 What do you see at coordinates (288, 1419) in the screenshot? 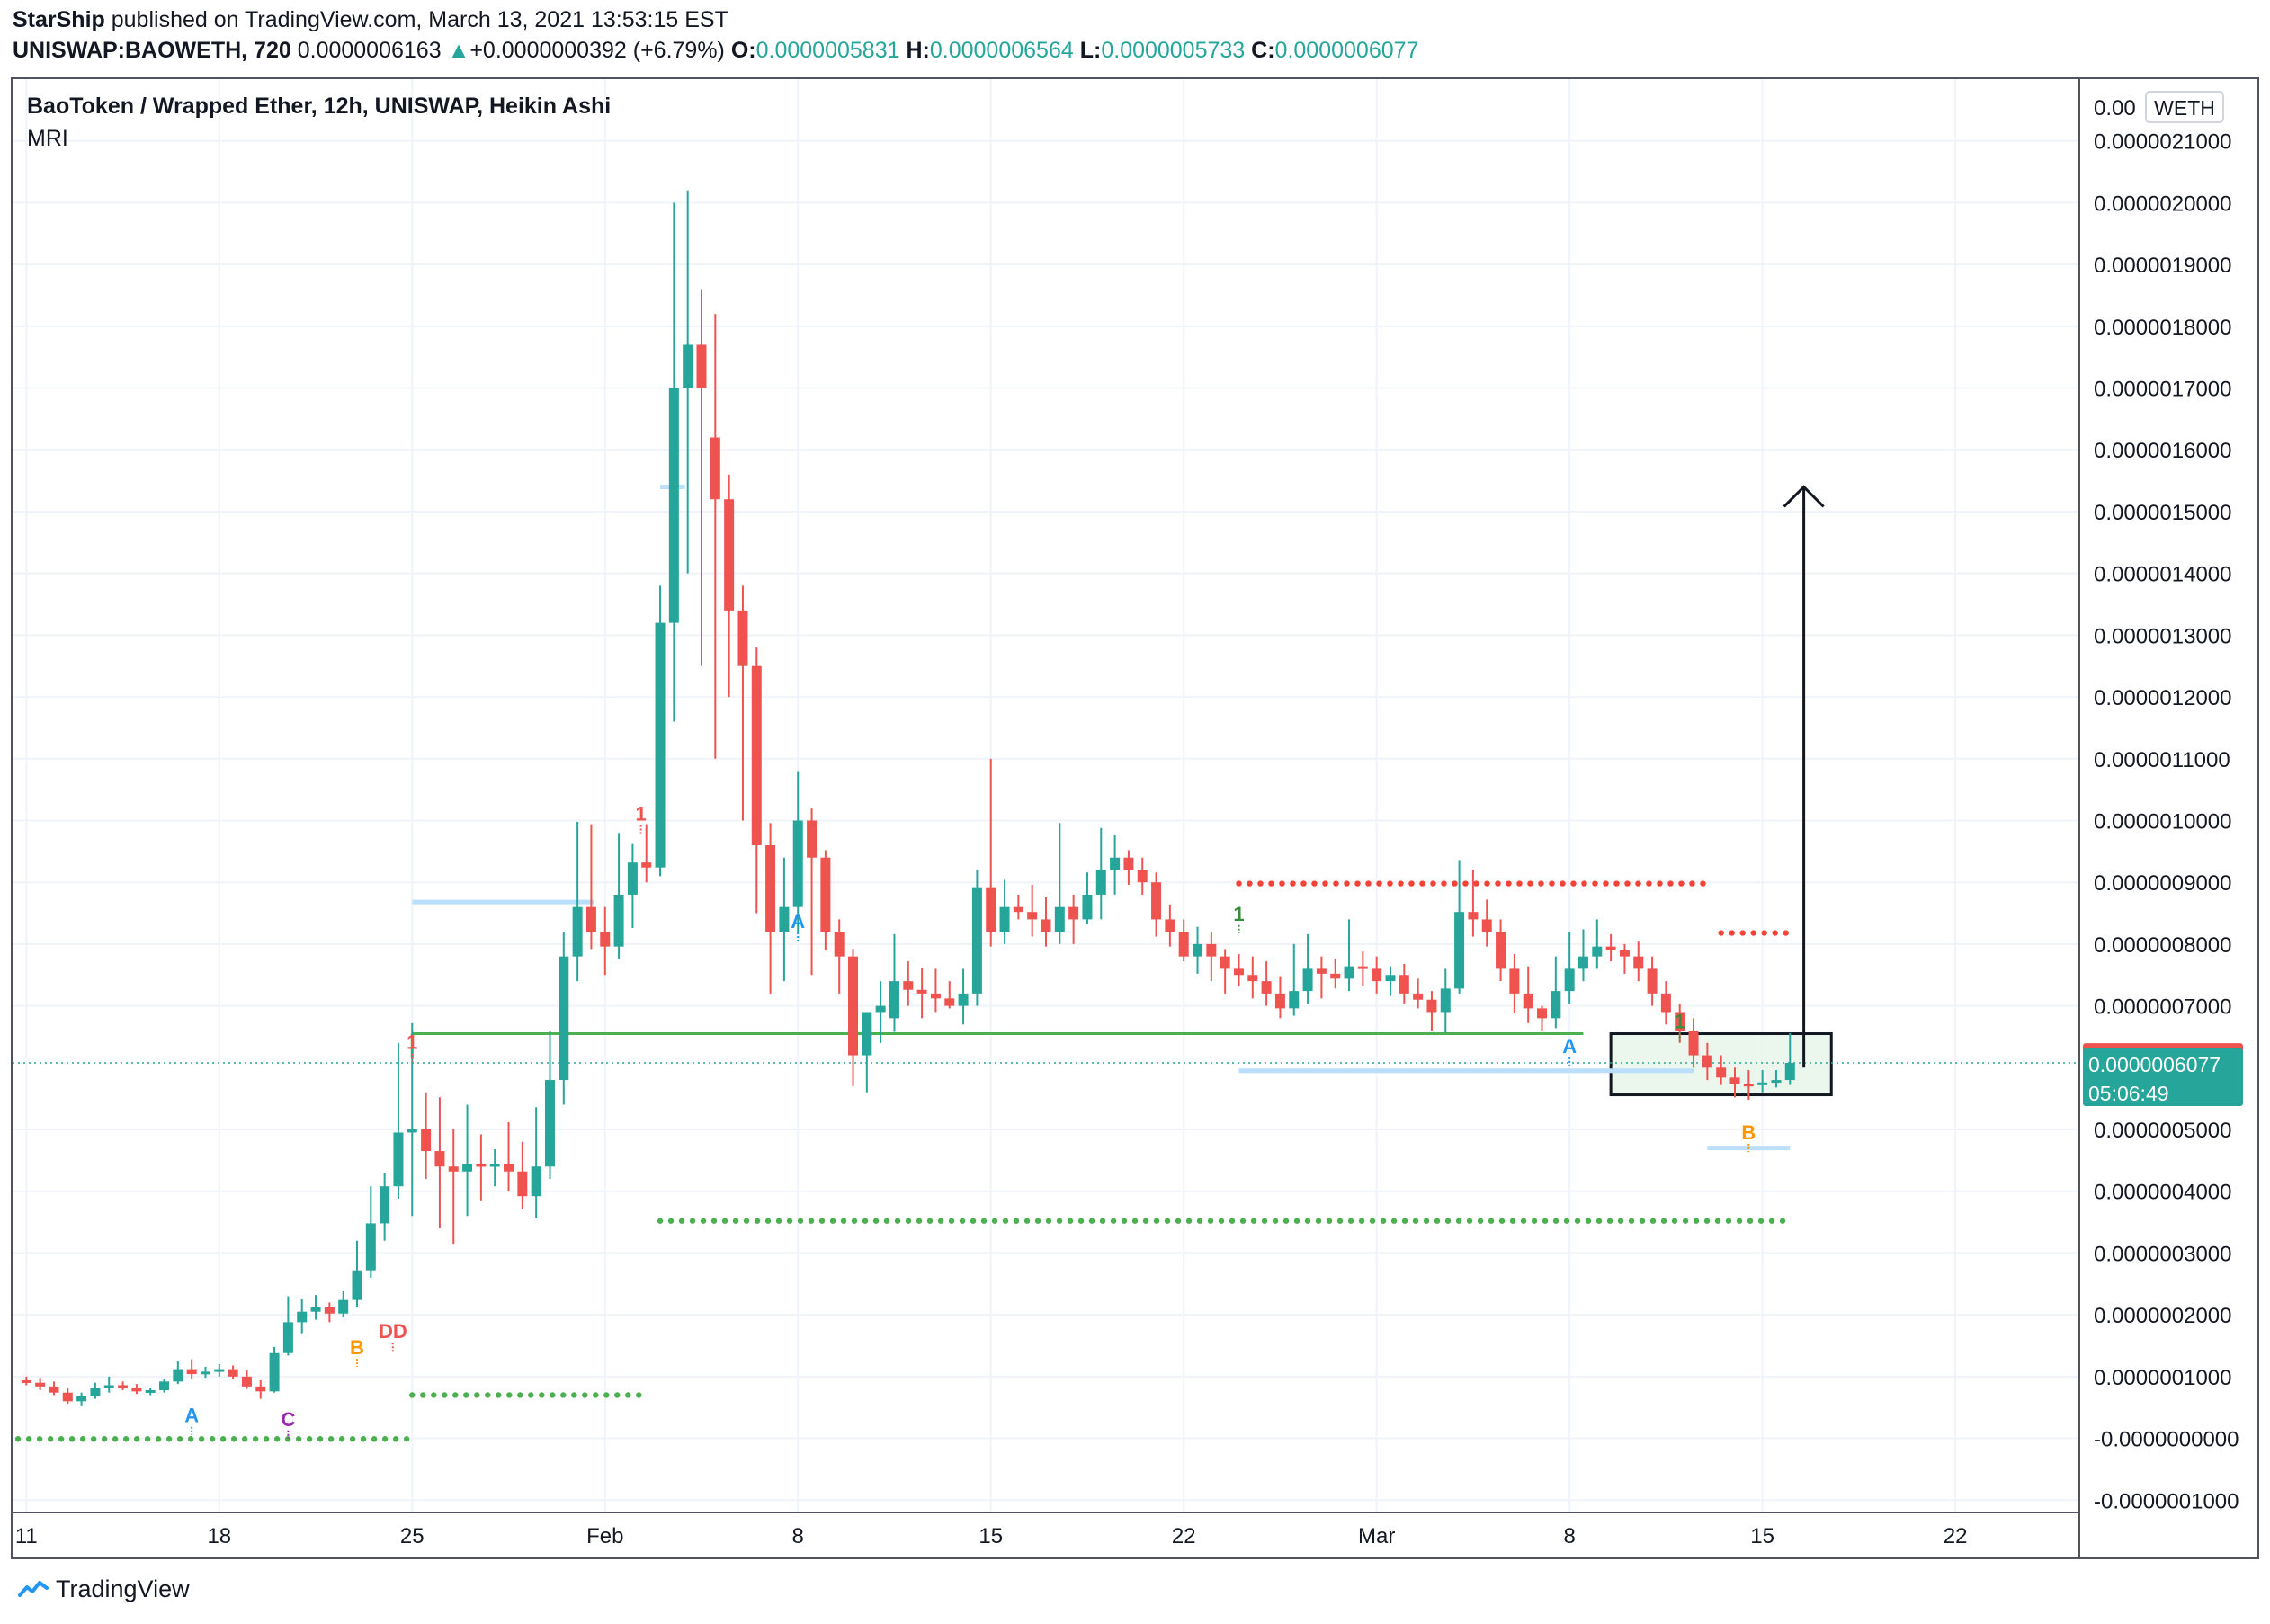
I see `annotation-label: C` at bounding box center [288, 1419].